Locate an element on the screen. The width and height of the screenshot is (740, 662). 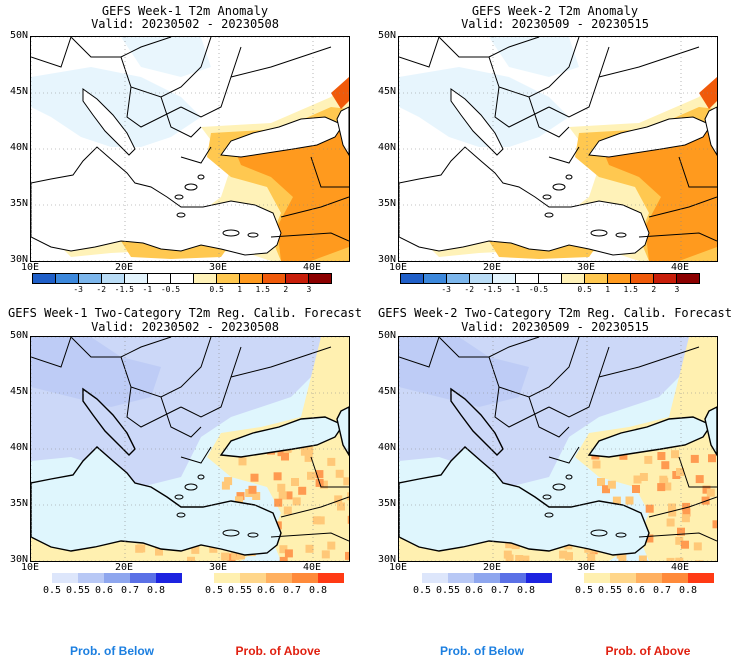
lon-tick-label: 20E is located at coordinates (124, 567).